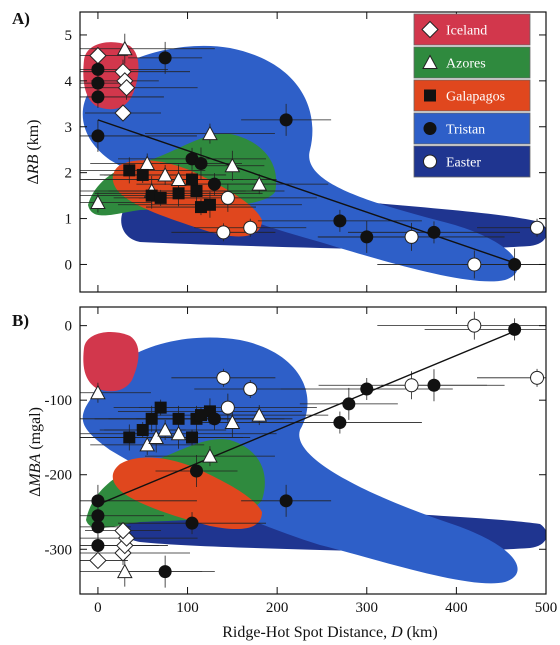 This screenshot has width=560, height=645. Describe the element at coordinates (98, 608) in the screenshot. I see `x-tick-label: 0` at that location.